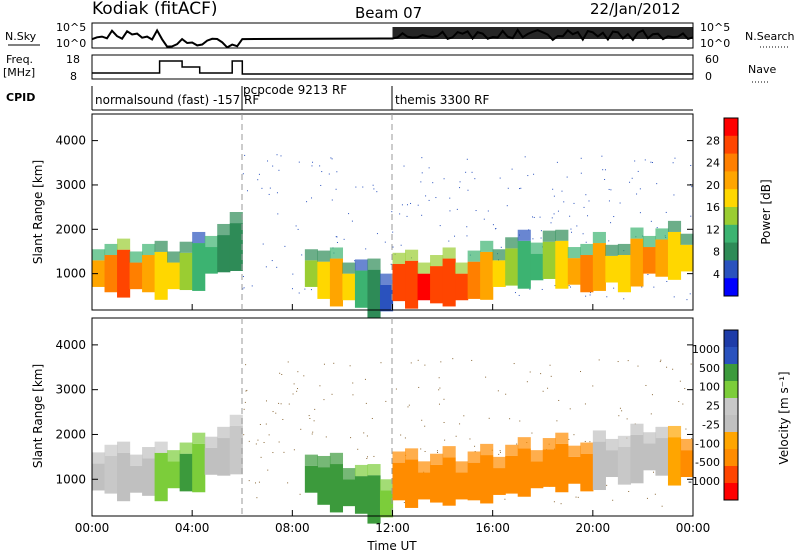  I want to click on power-cbar-tick-5: 8, so click(716, 252).